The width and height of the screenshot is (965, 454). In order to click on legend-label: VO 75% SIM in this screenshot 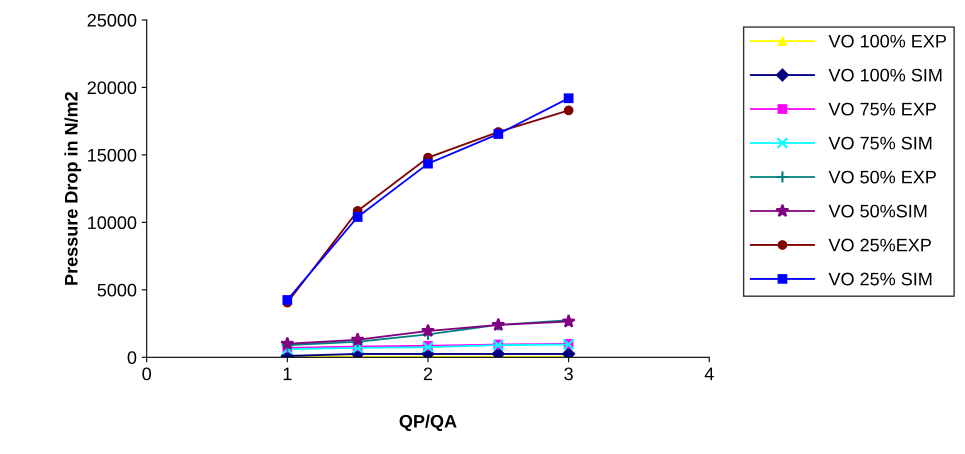, I will do `click(880, 143)`.